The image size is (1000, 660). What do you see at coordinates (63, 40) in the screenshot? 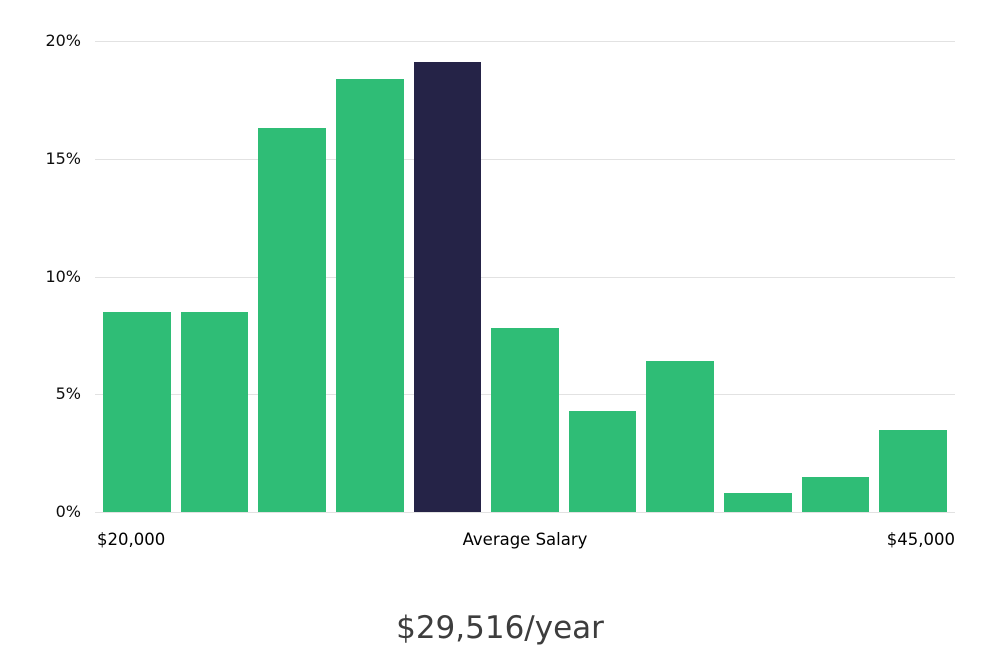
I see `y-axis-tick-label: 20%` at bounding box center [63, 40].